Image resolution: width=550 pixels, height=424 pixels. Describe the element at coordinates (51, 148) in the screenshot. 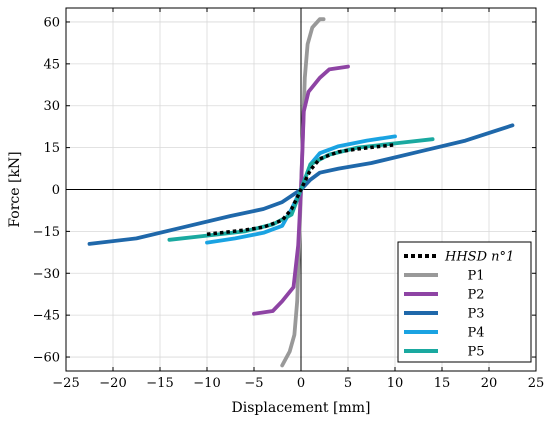

I see `y-tick-label: 15` at that location.